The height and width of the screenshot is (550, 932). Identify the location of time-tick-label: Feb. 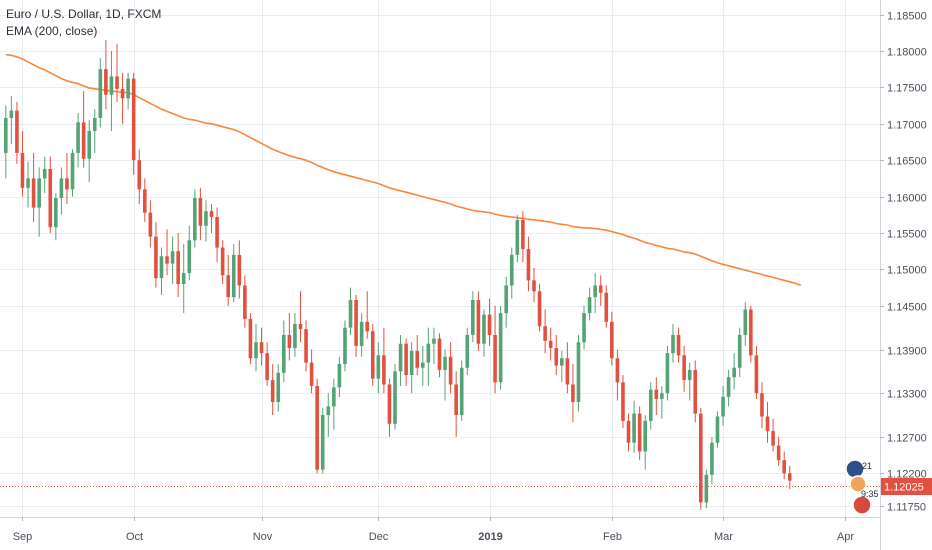
(612, 537).